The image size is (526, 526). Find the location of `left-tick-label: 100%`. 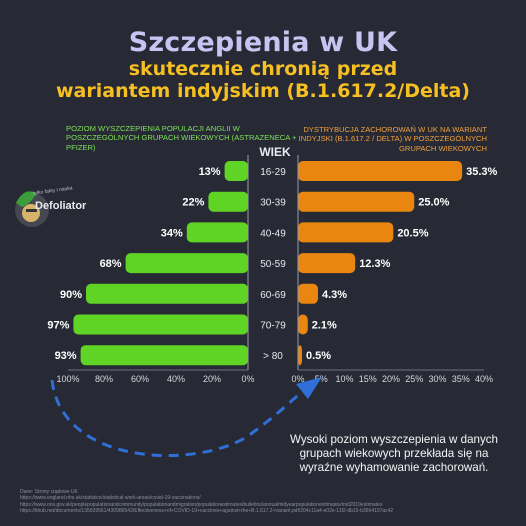

left-tick-label: 100% is located at coordinates (67, 379).